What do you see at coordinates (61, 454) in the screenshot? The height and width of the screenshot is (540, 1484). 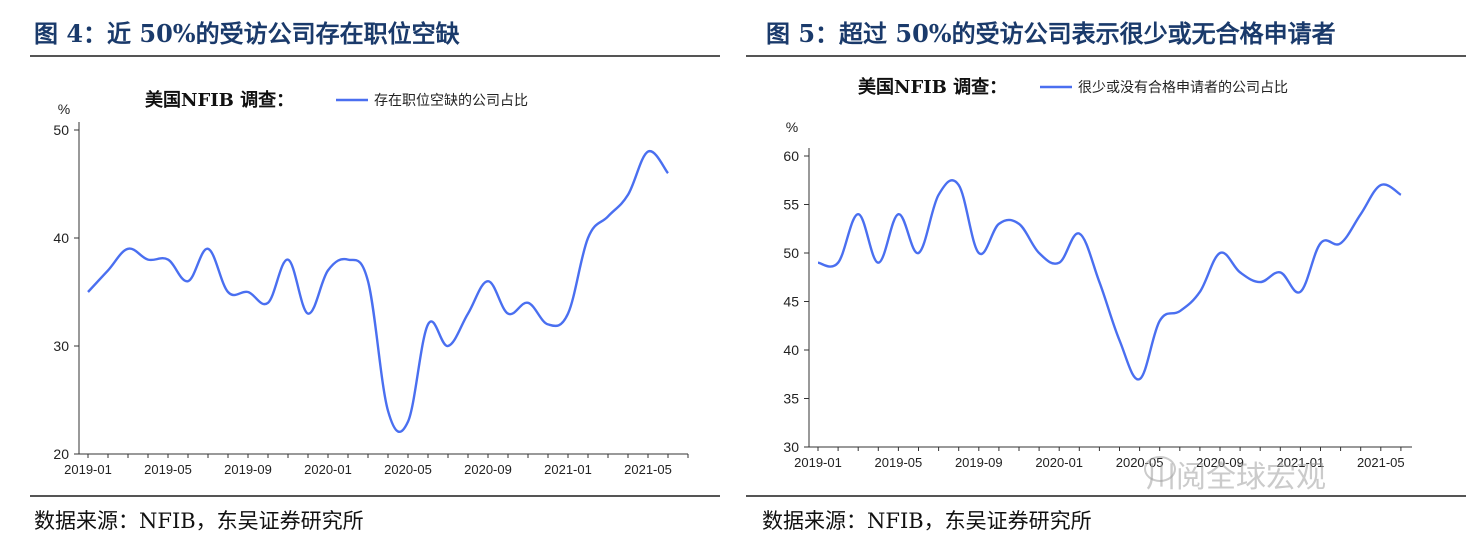 I see `y-tick-label: 20` at bounding box center [61, 454].